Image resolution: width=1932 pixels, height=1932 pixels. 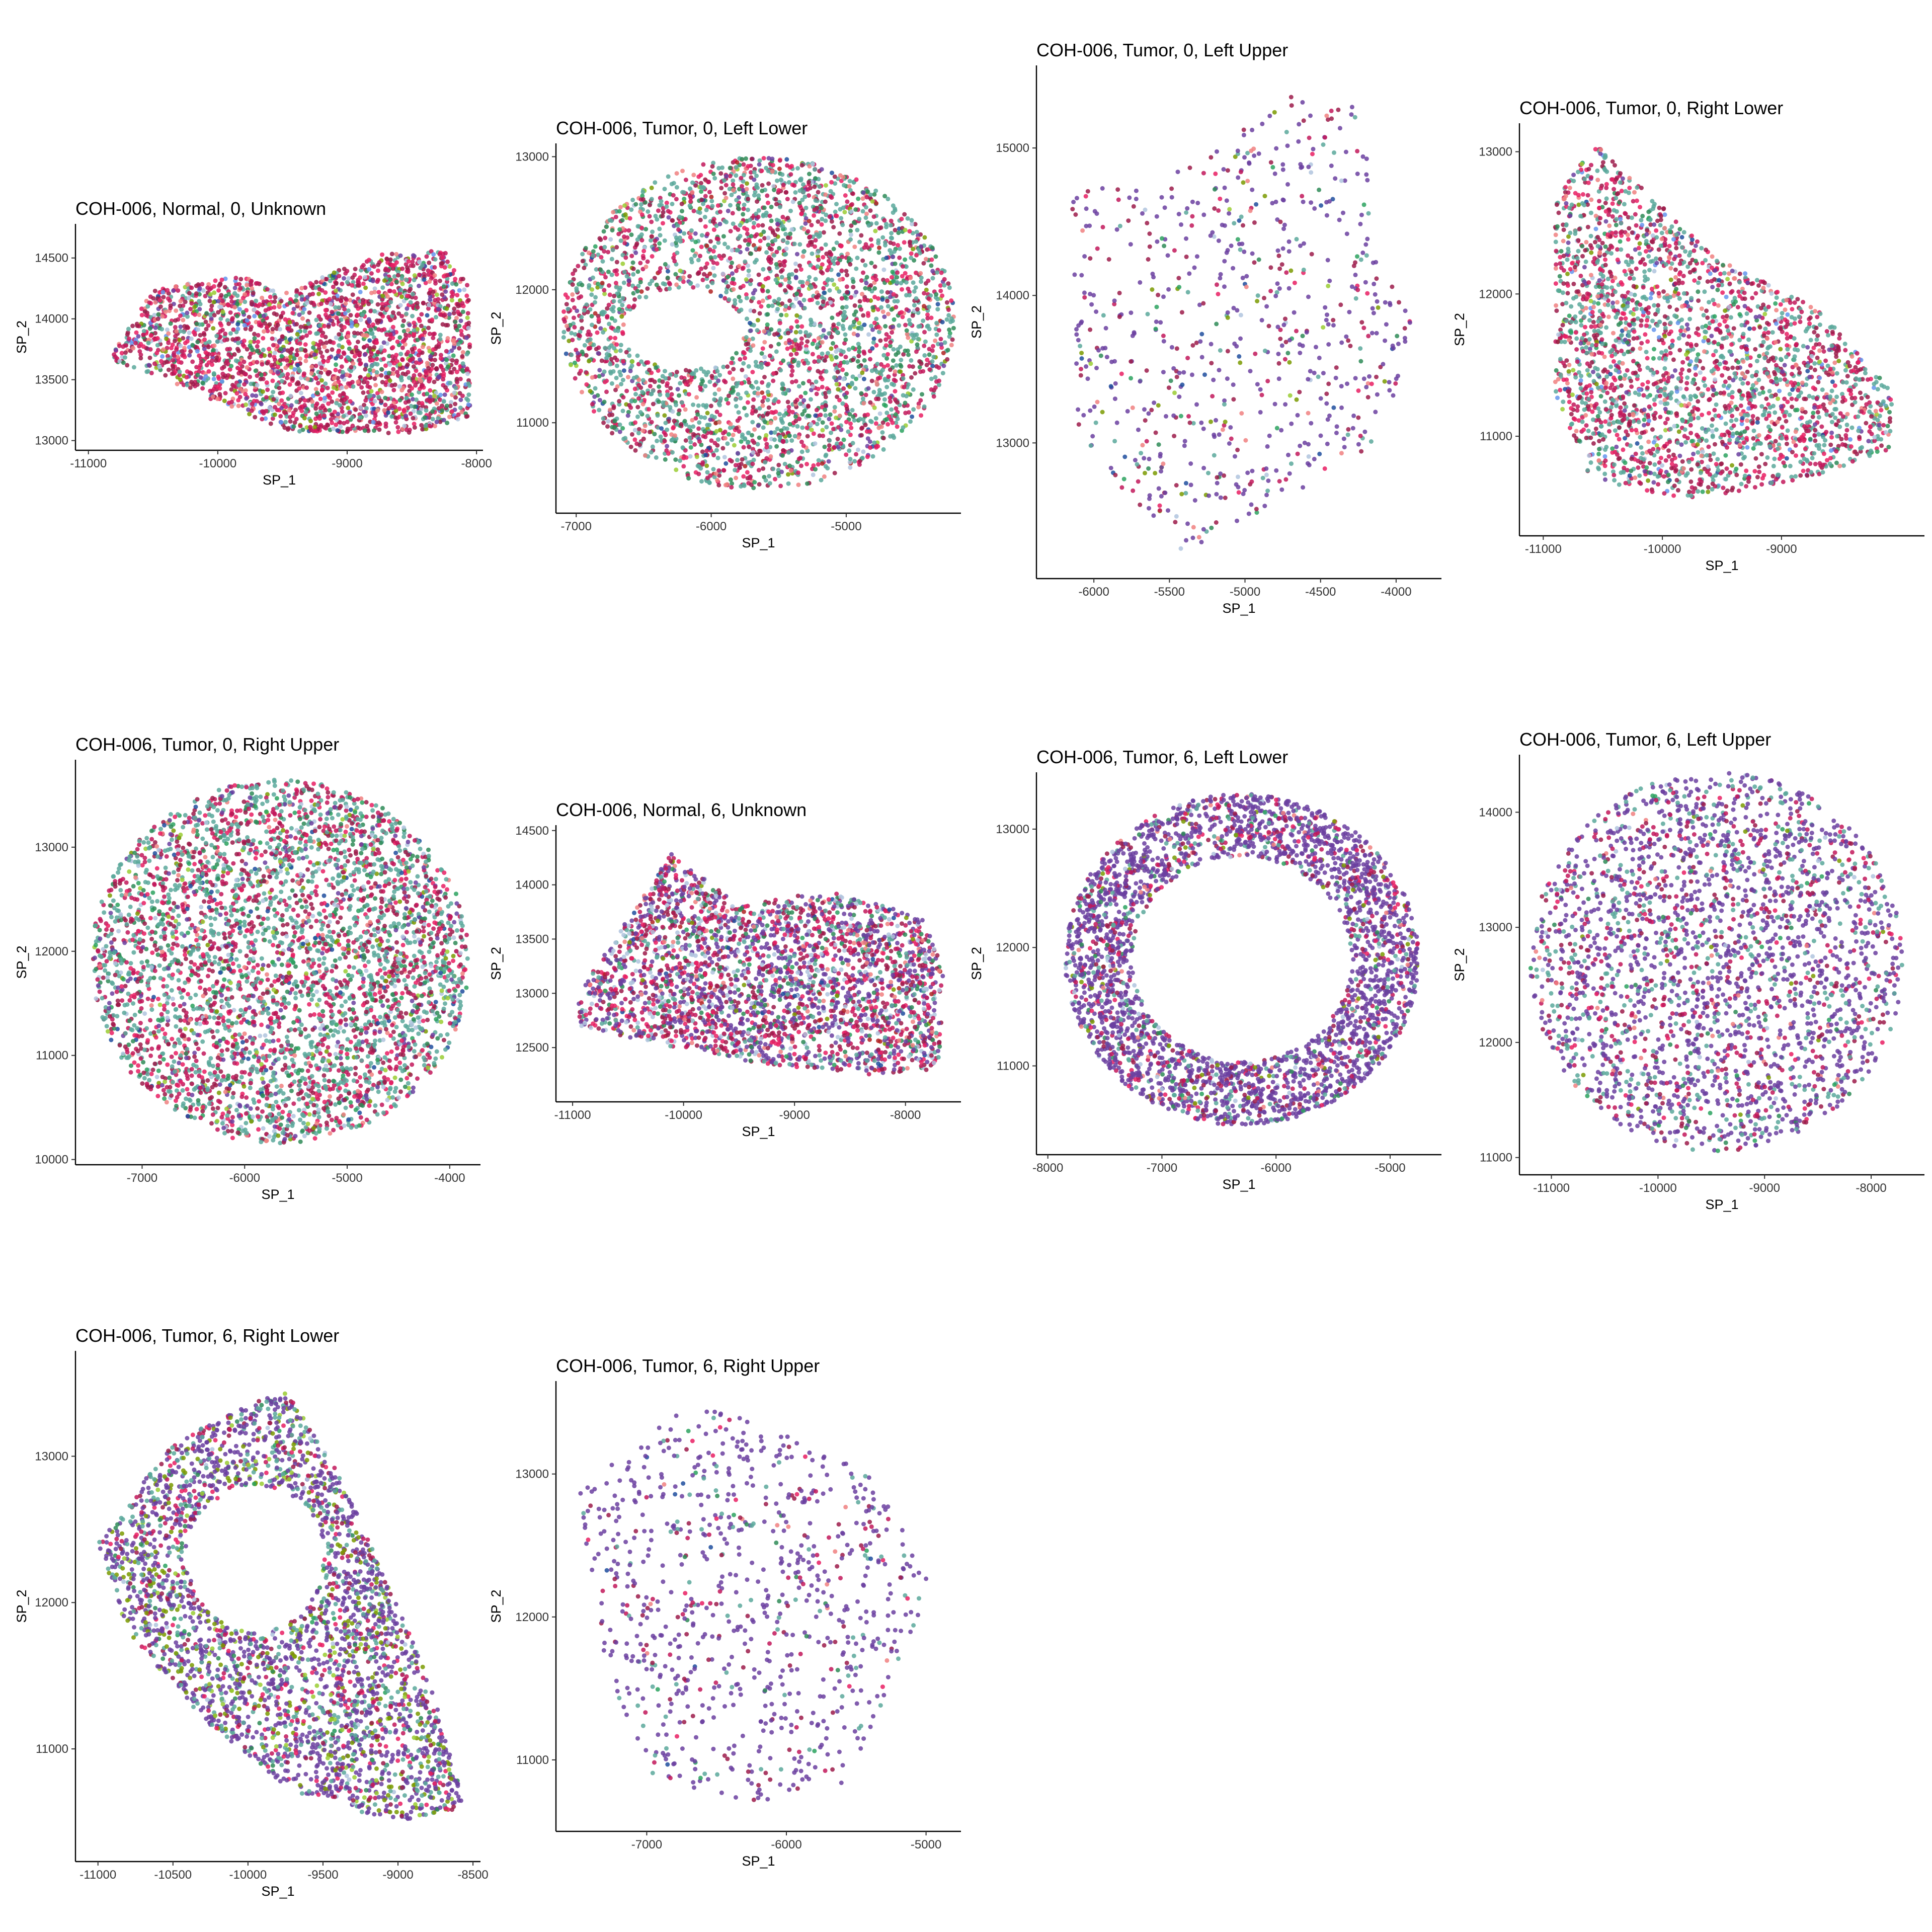 What do you see at coordinates (51, 259) in the screenshot?
I see `y-tick-label: 14500` at bounding box center [51, 259].